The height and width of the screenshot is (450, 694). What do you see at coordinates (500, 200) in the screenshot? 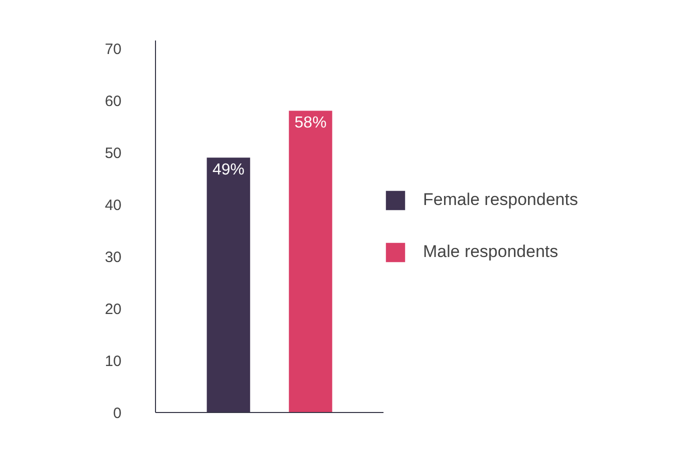
I see `legend-label: Female respondents` at bounding box center [500, 200].